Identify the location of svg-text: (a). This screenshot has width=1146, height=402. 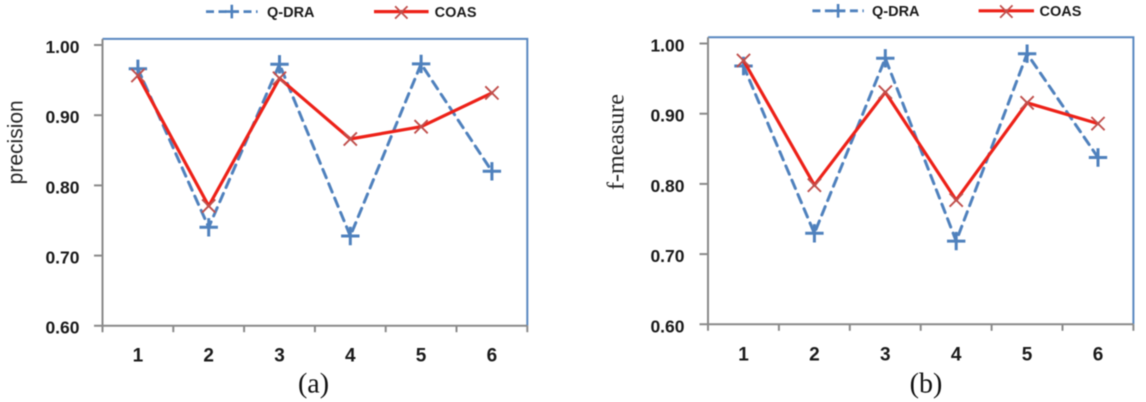
(313, 384).